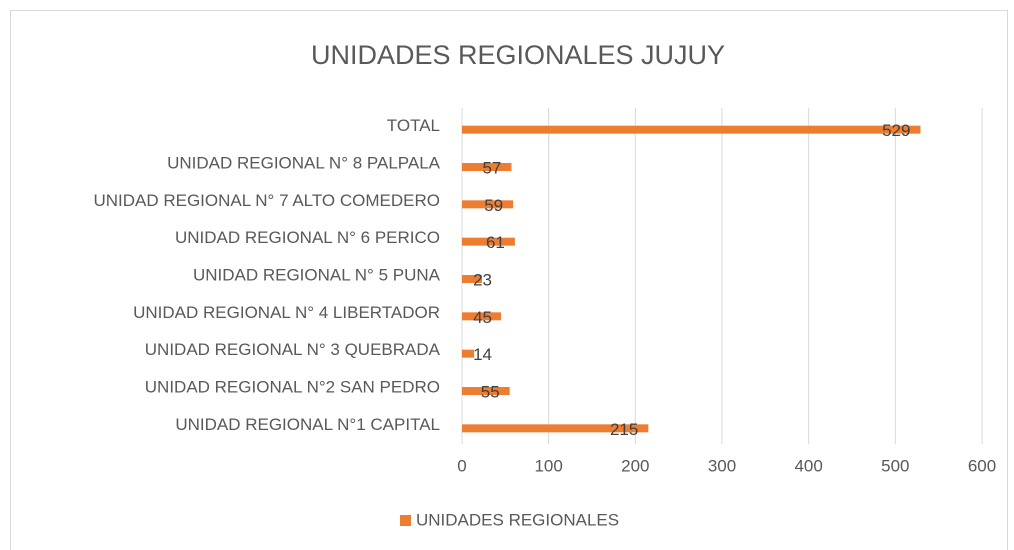  I want to click on x-tick-label: 500, so click(895, 465).